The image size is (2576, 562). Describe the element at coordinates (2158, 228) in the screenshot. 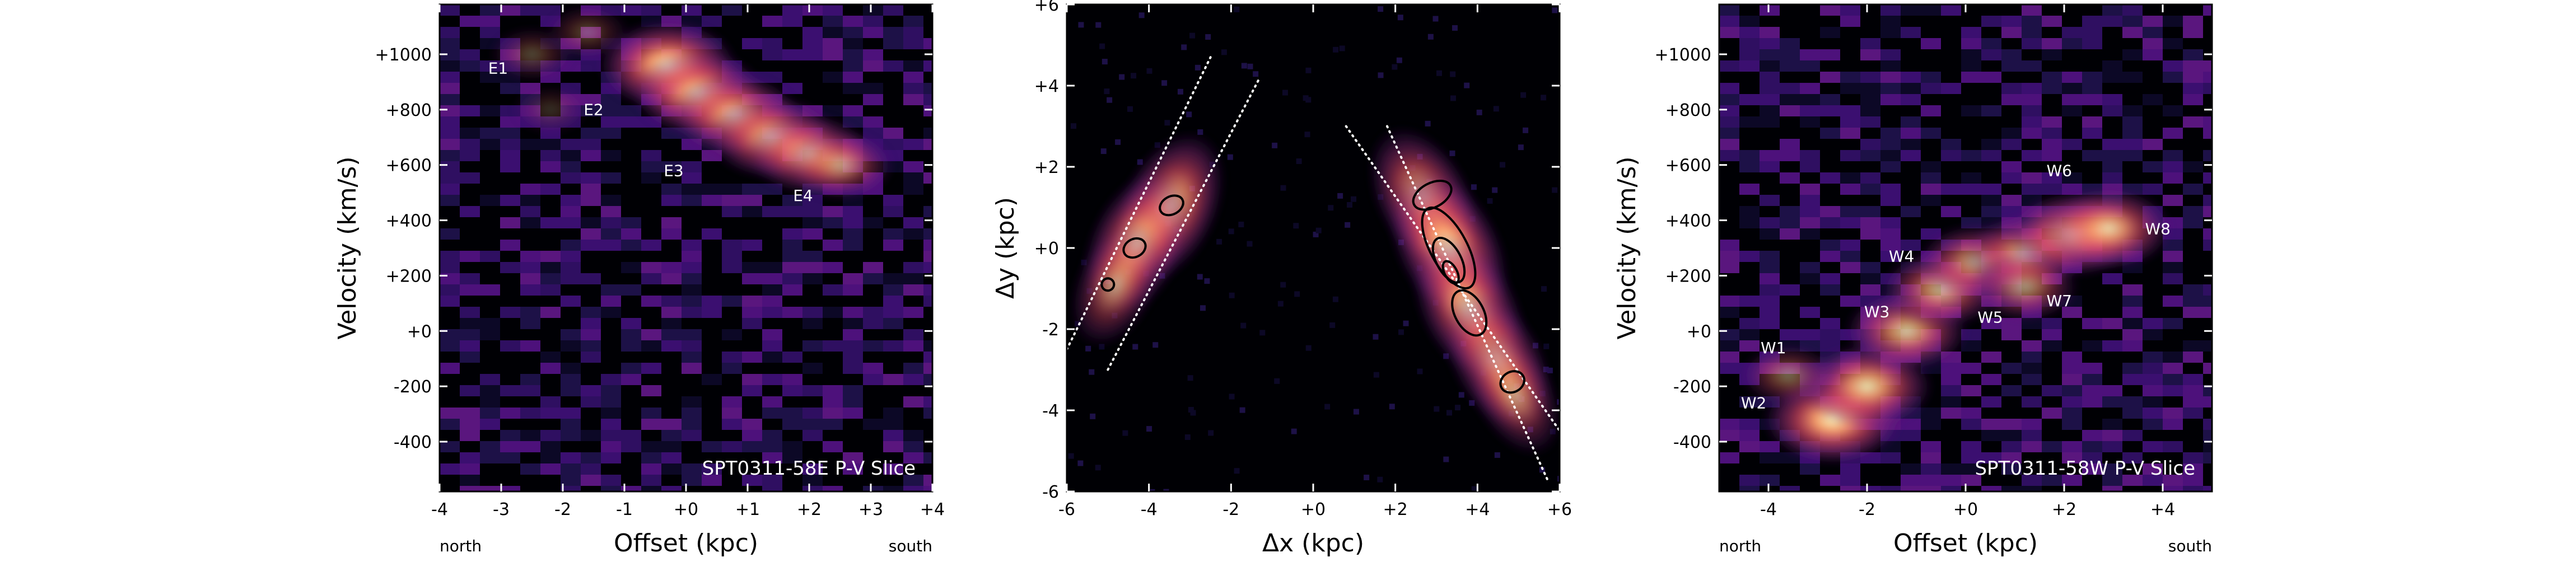

I see `component-label: W8` at that location.